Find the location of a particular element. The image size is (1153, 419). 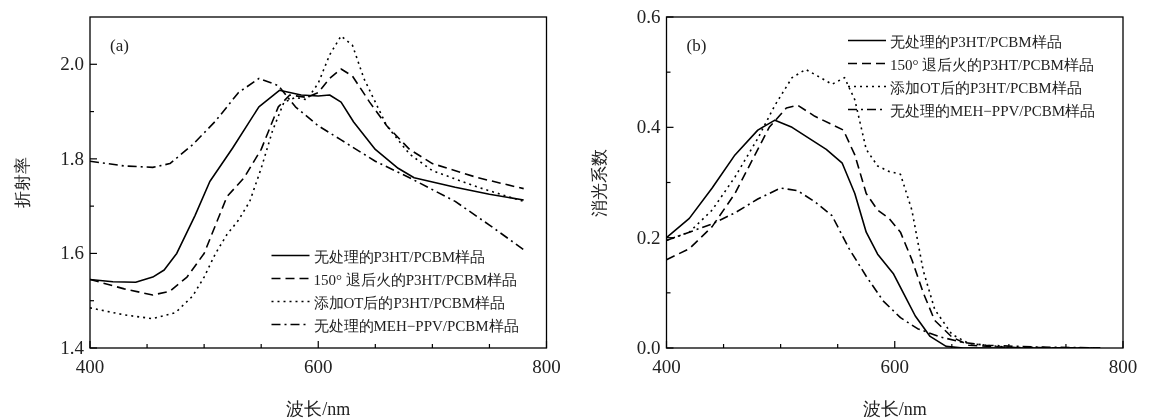

y-tick-label: 1.8 is located at coordinates (72, 158).